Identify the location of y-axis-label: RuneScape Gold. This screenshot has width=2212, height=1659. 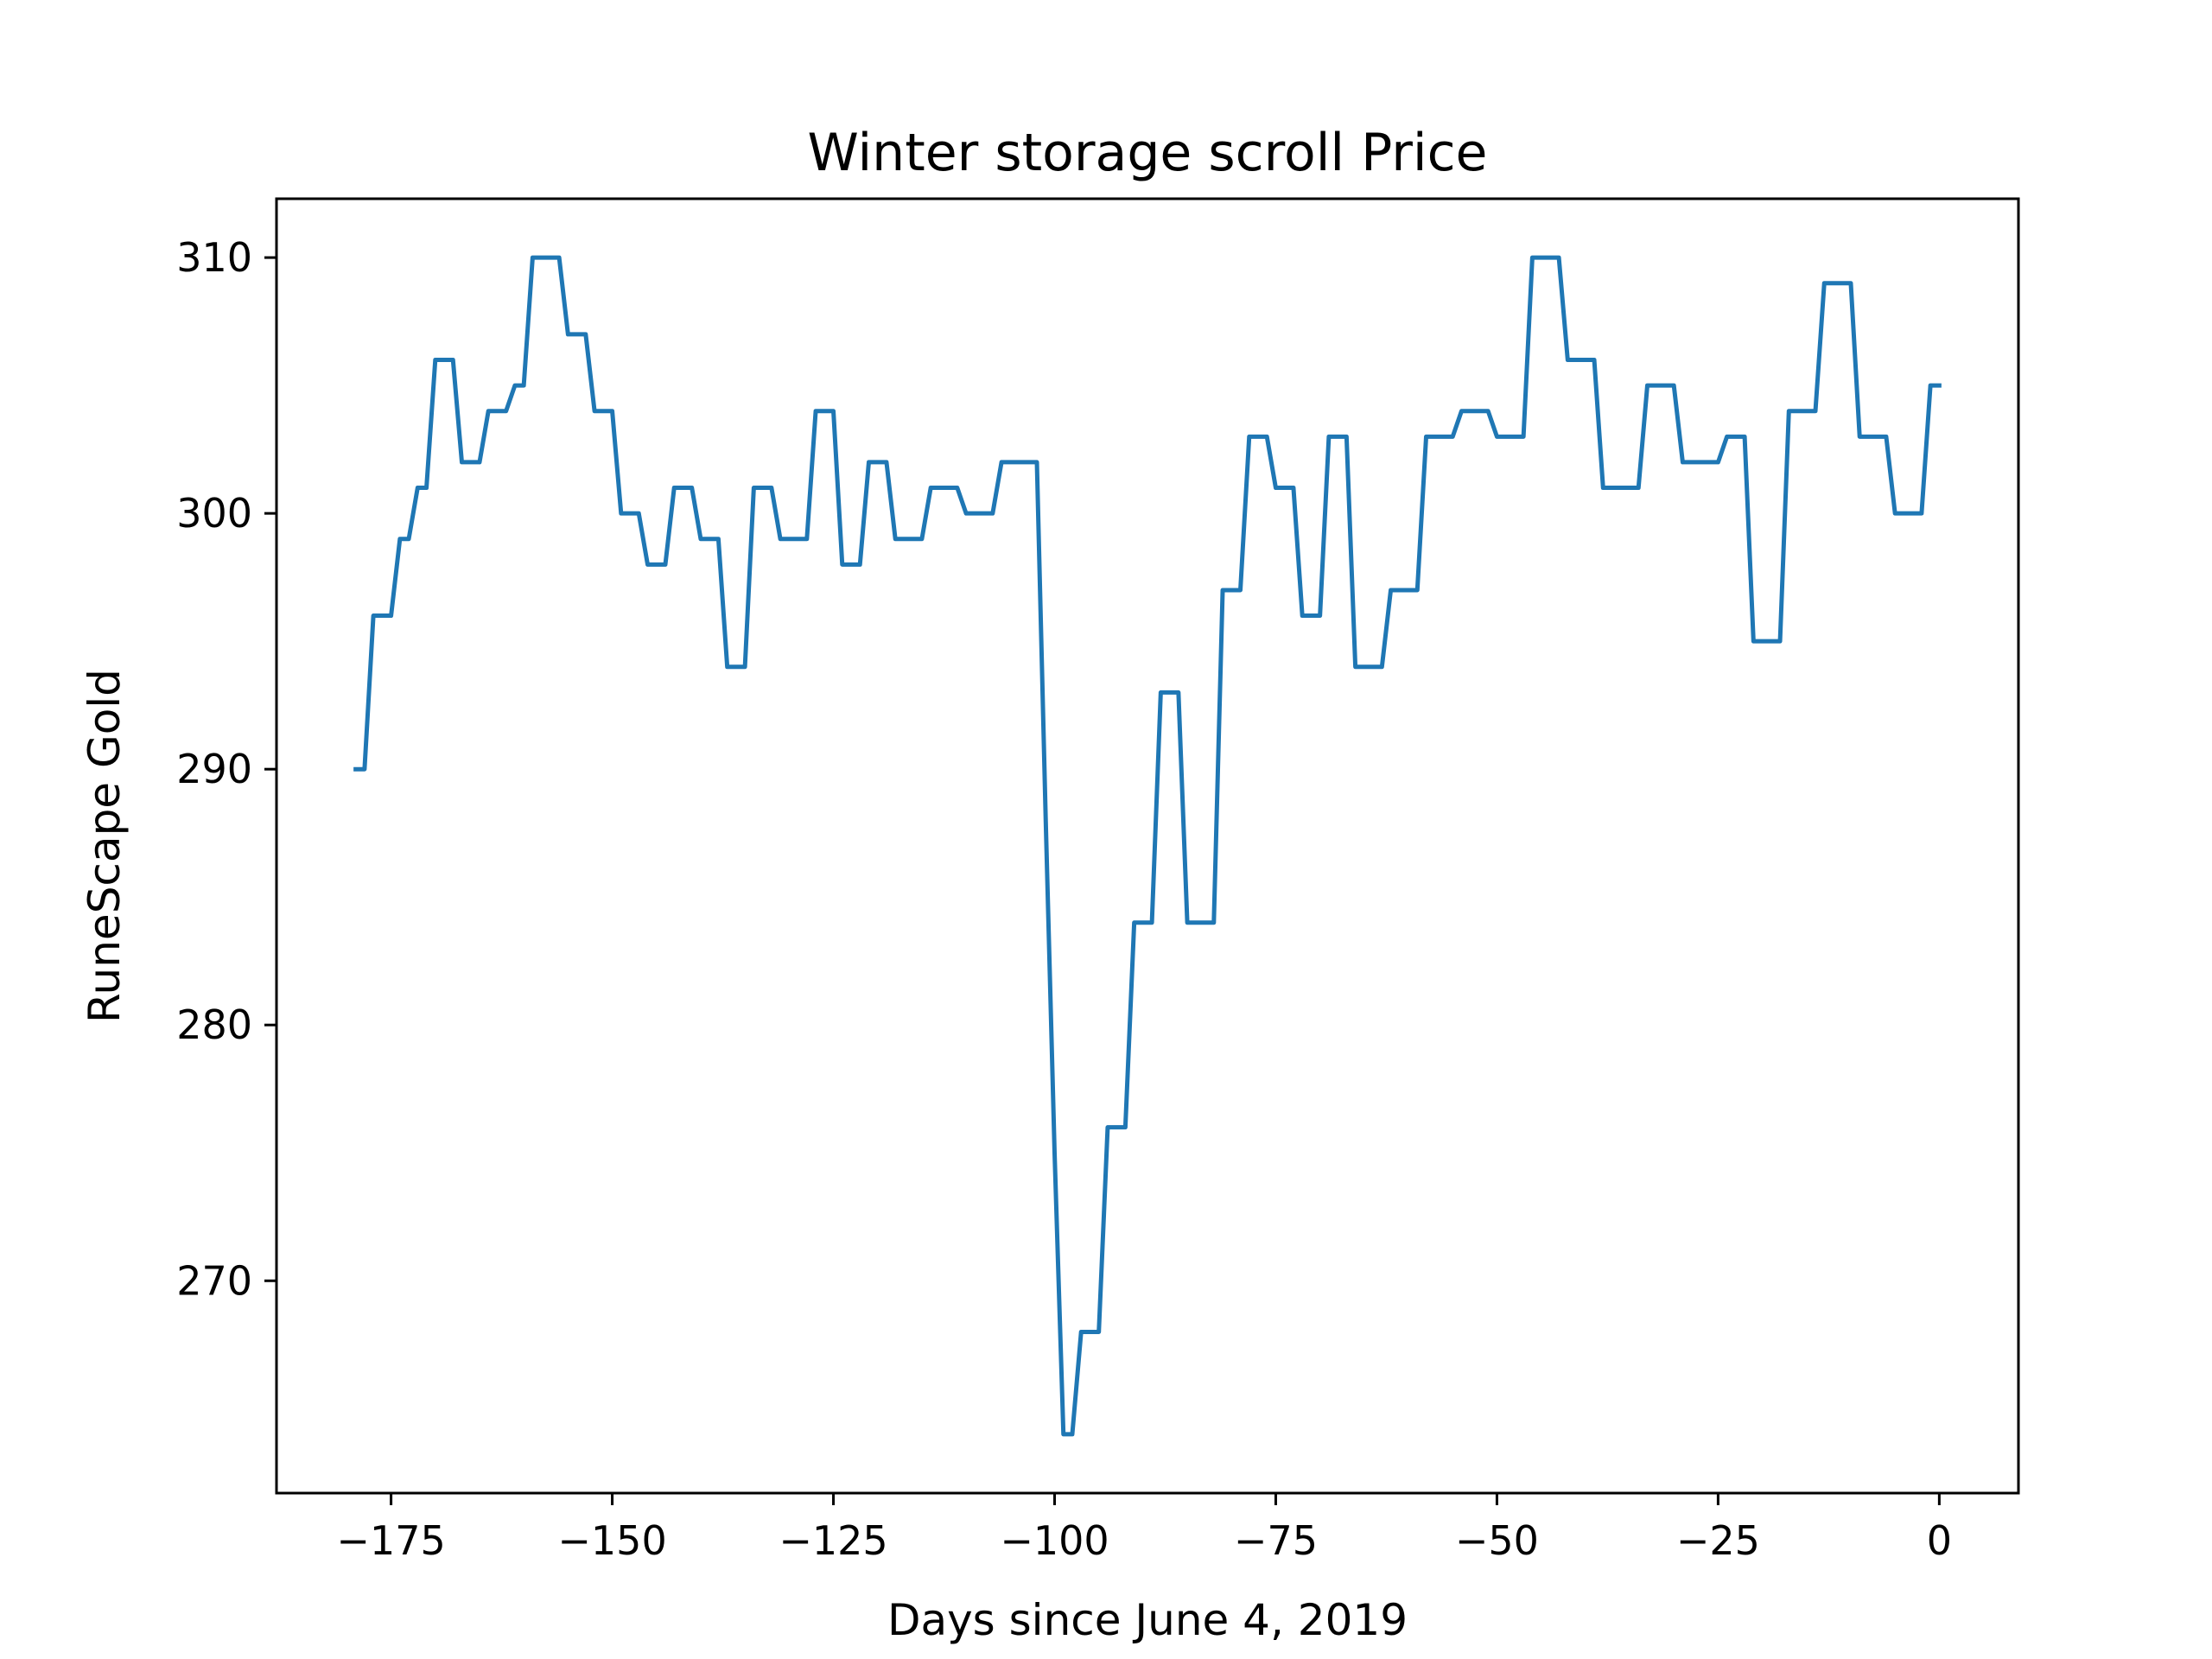
(104, 846).